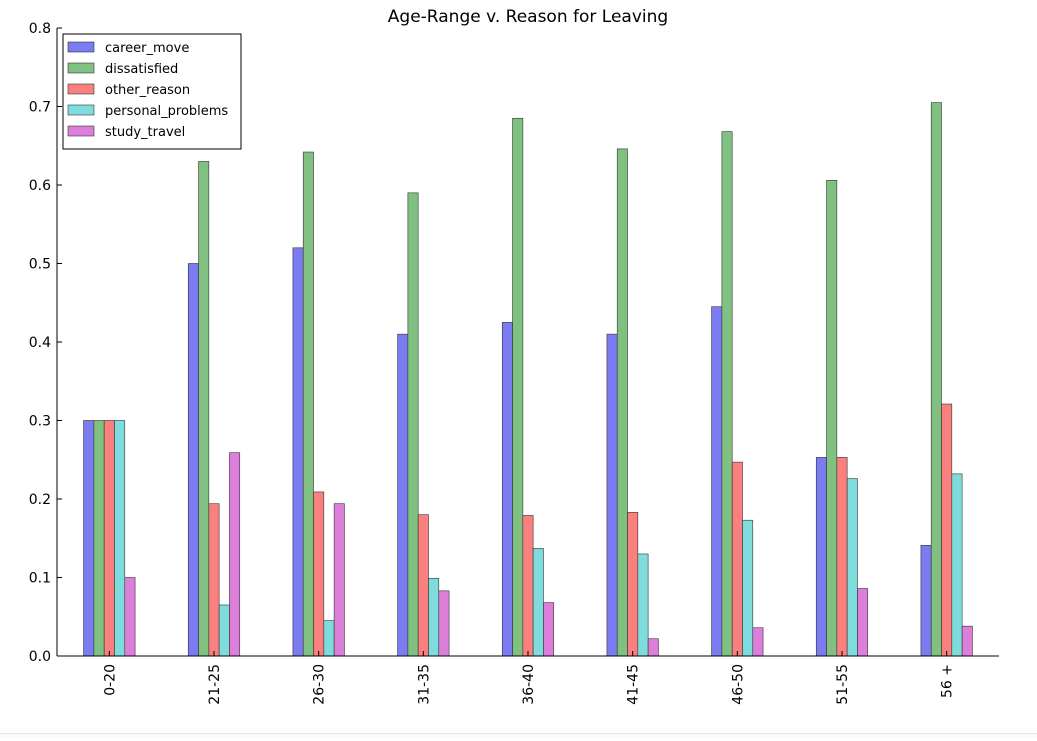 Image resolution: width=1037 pixels, height=741 pixels. Describe the element at coordinates (424, 684) in the screenshot. I see `x-tick-label: 31-35` at that location.